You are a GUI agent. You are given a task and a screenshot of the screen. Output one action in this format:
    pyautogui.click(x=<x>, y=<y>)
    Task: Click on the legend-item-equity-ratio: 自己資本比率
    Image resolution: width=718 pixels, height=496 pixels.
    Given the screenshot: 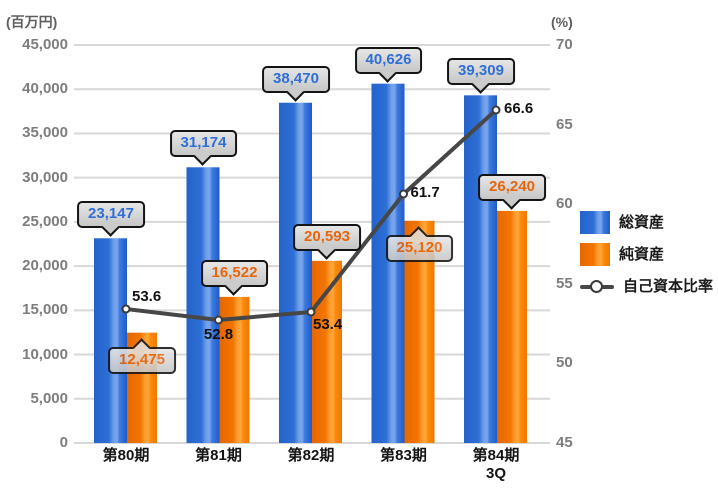 What is the action you would take?
    pyautogui.click(x=646, y=286)
    